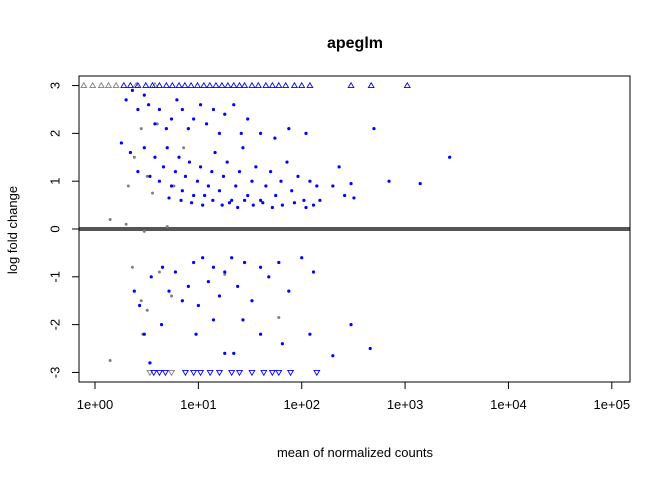 This screenshot has width=672, height=480. What do you see at coordinates (55, 133) in the screenshot?
I see `y-tick-label: 2` at bounding box center [55, 133].